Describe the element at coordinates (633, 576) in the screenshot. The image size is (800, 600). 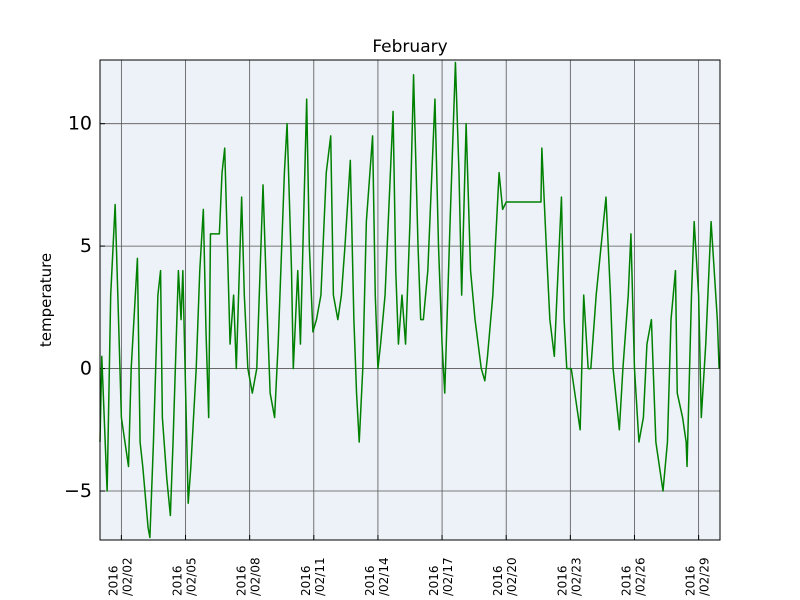
I see `x-tick-label: 2016/02/26` at that location.